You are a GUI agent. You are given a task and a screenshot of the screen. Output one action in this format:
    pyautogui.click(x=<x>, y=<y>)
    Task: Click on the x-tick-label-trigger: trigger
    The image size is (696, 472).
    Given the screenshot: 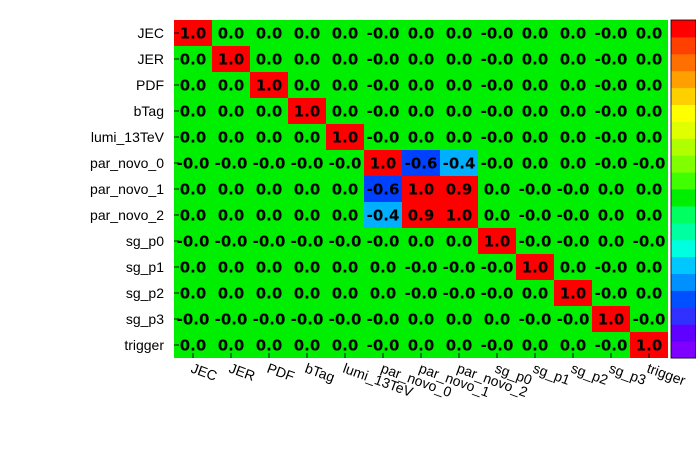 What is the action you would take?
    pyautogui.click(x=666, y=374)
    